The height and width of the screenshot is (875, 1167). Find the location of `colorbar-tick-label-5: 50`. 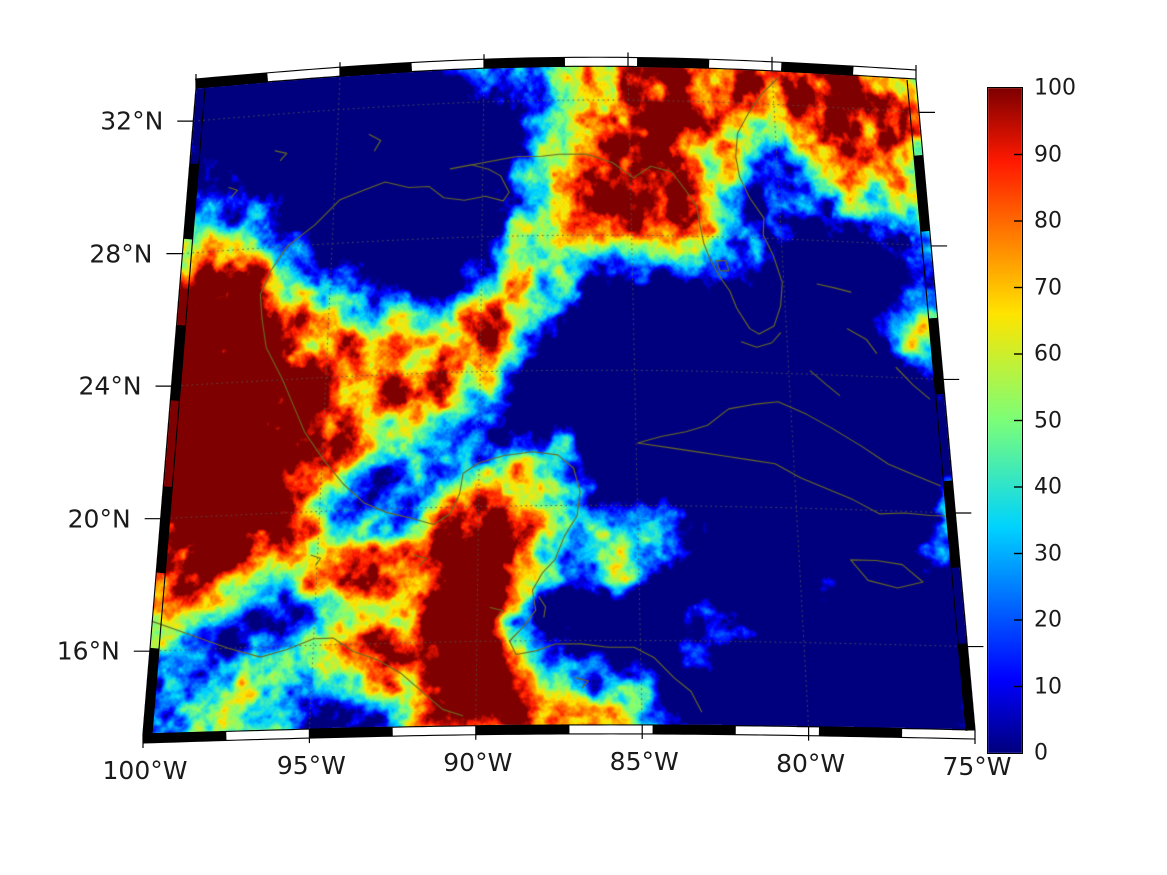

colorbar-tick-label-5: 50 is located at coordinates (1048, 420).